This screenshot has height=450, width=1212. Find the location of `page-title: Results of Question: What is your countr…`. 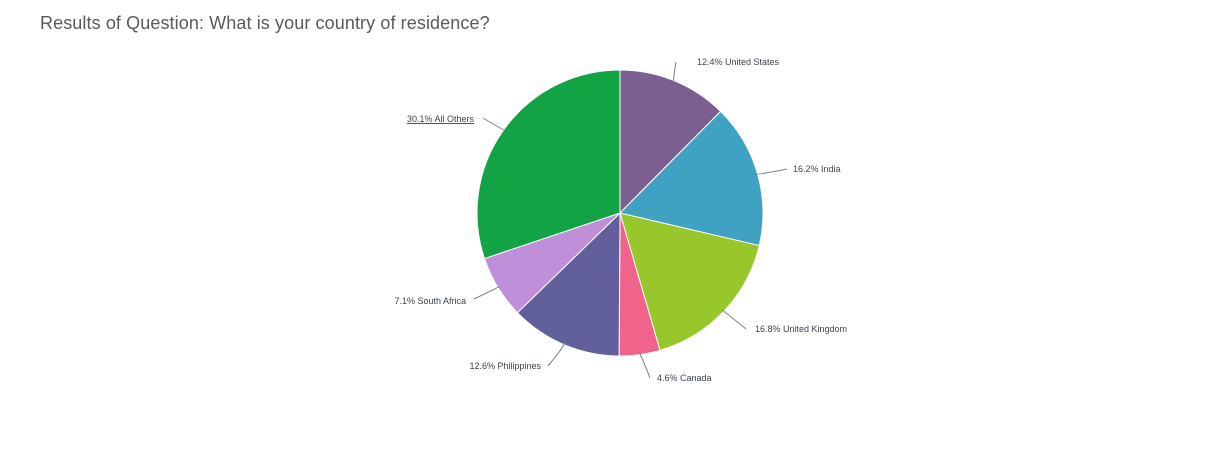

page-title: Results of Question: What is your countr… is located at coordinates (265, 23).